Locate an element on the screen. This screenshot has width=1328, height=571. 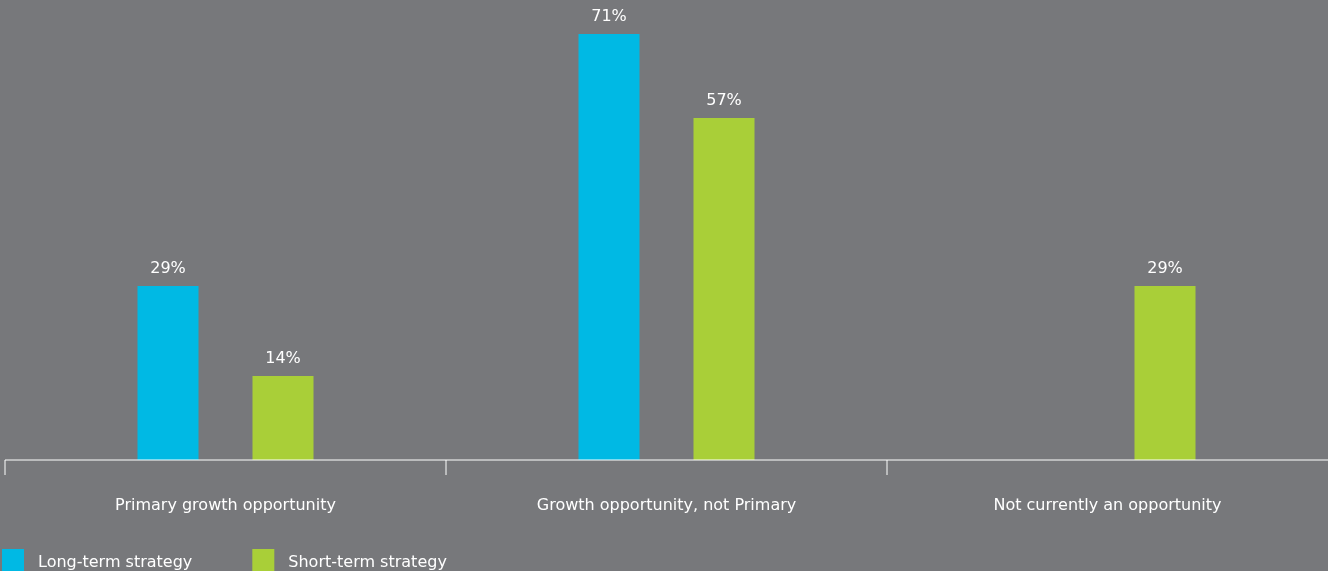
legend-label: Long-term strategy is located at coordinates (115, 561).